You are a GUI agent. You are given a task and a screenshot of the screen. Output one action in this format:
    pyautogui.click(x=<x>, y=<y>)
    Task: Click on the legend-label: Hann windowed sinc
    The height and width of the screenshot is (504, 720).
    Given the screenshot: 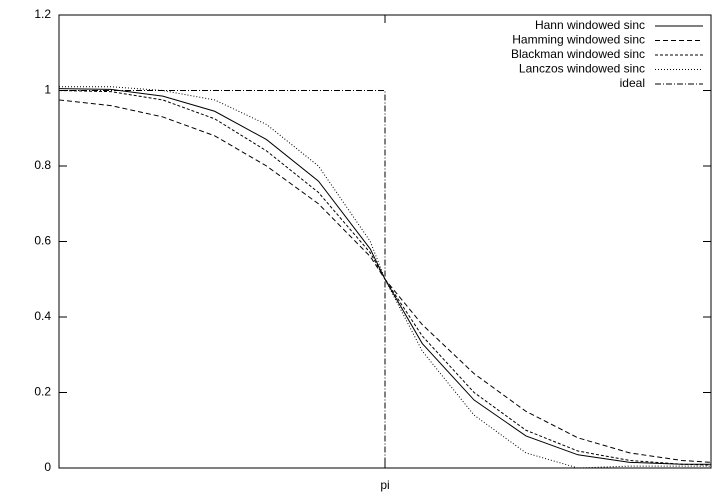 What is the action you would take?
    pyautogui.click(x=590, y=25)
    